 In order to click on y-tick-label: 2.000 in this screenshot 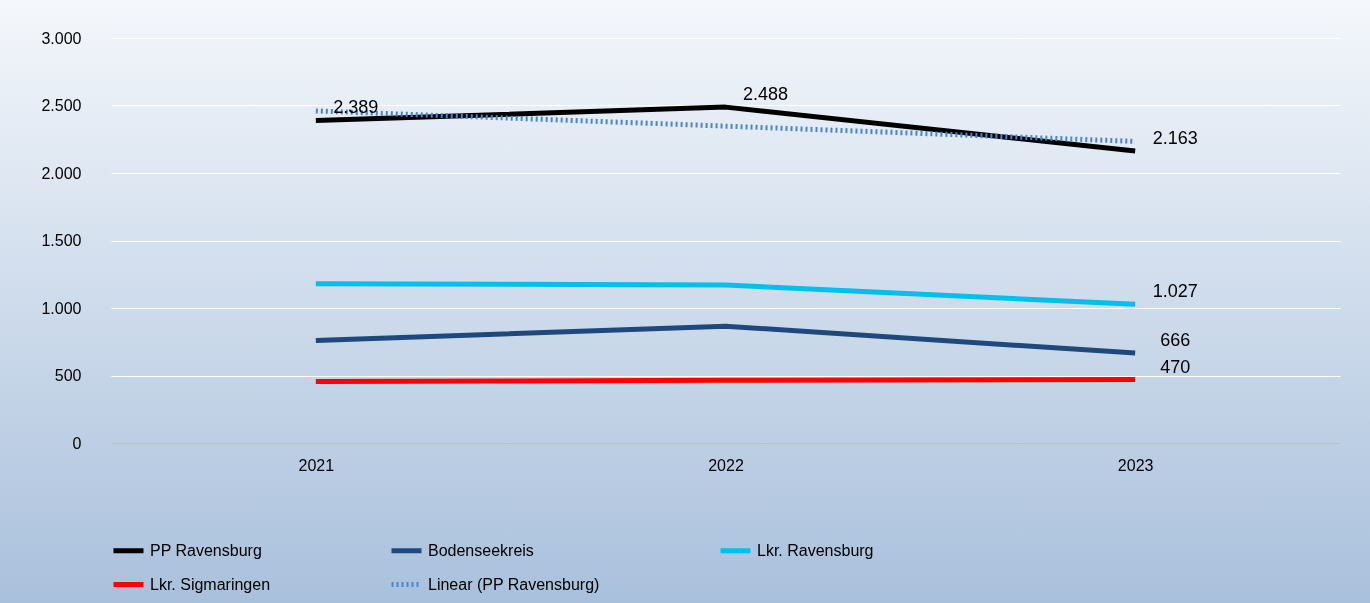, I will do `click(61, 173)`.